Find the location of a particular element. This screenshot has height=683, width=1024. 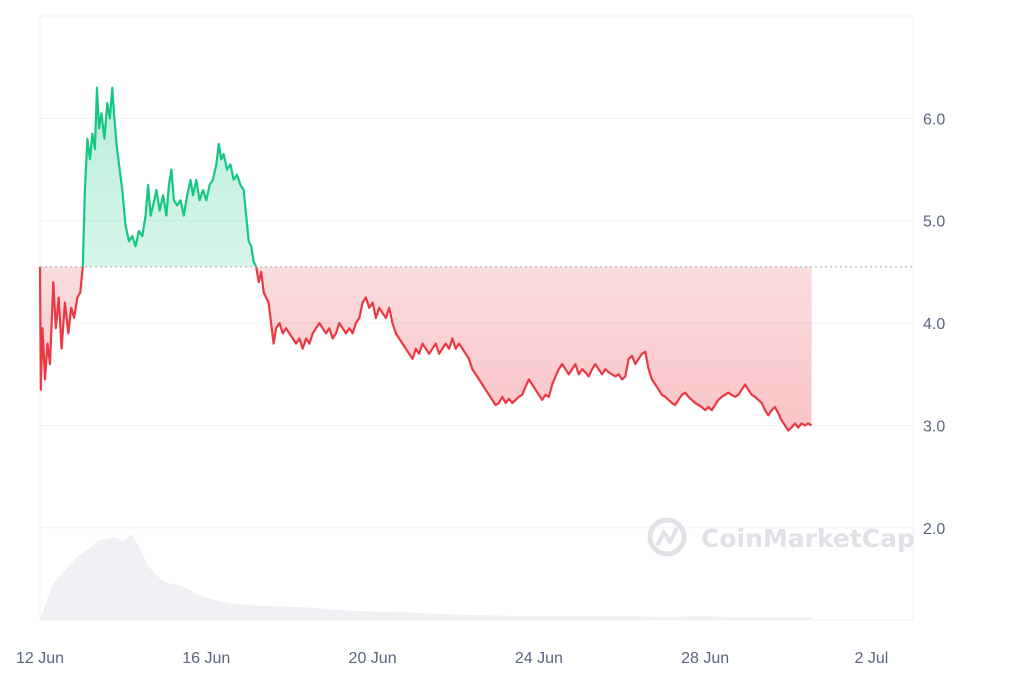

watermark-text: CoinMarketCap is located at coordinates (808, 538).